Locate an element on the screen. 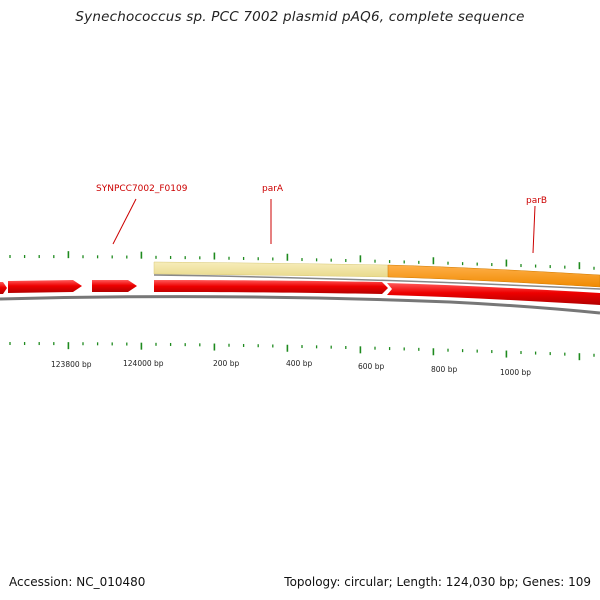 The width and height of the screenshot is (600, 600). scale-label-600: 600 bp is located at coordinates (371, 366).